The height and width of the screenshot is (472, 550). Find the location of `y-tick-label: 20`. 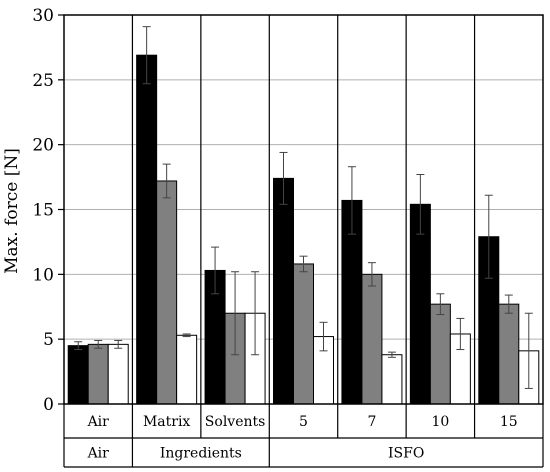

y-tick-label: 20 is located at coordinates (43, 146).